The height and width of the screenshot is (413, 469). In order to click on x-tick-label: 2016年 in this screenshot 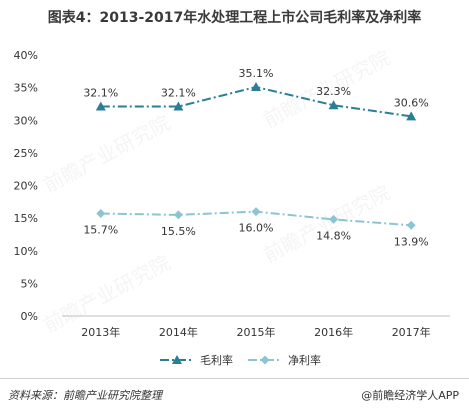, I will do `click(333, 332)`.